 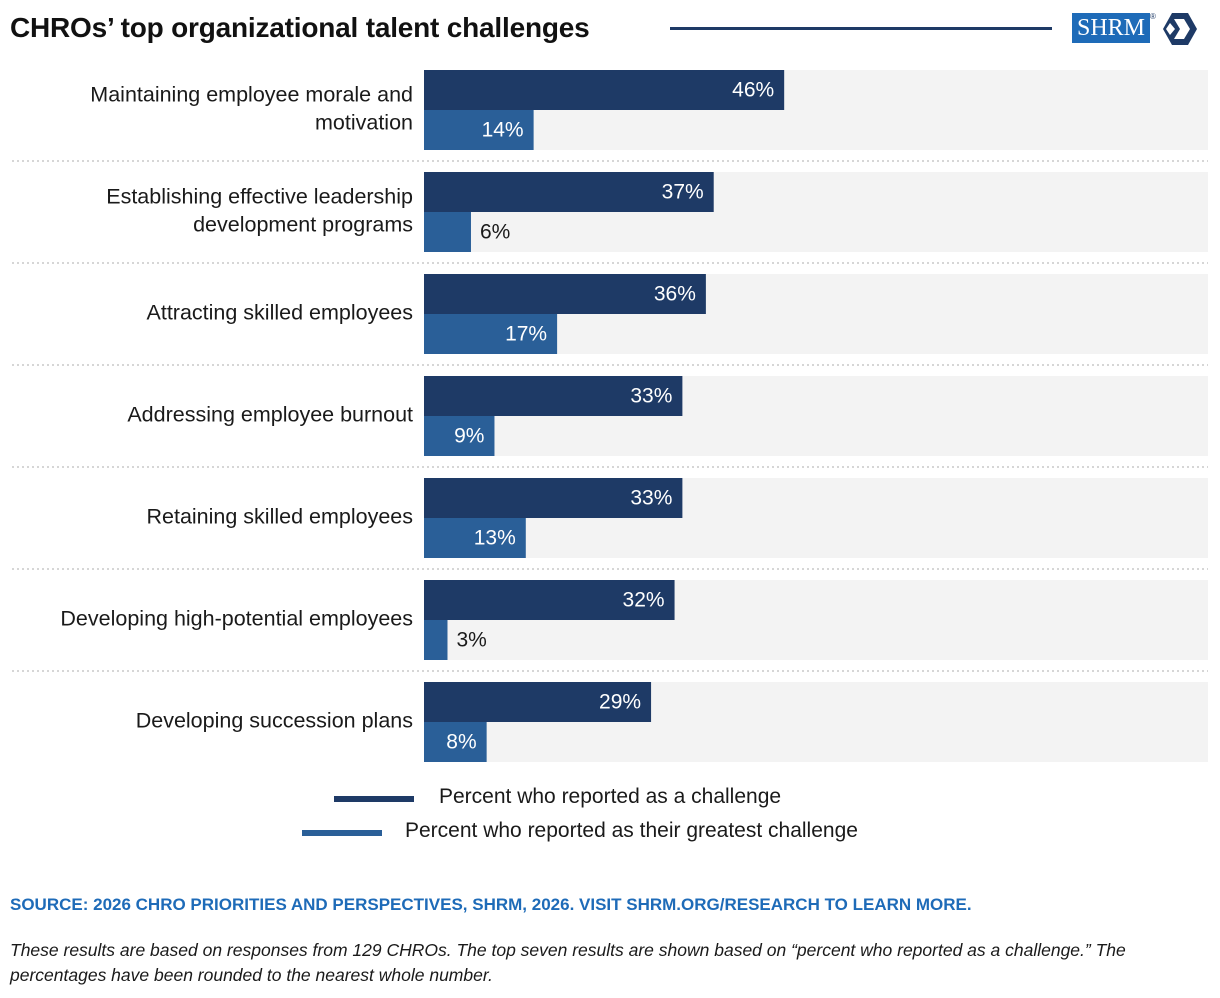 I want to click on category-label: Developing high-potential employees, so click(x=236, y=619).